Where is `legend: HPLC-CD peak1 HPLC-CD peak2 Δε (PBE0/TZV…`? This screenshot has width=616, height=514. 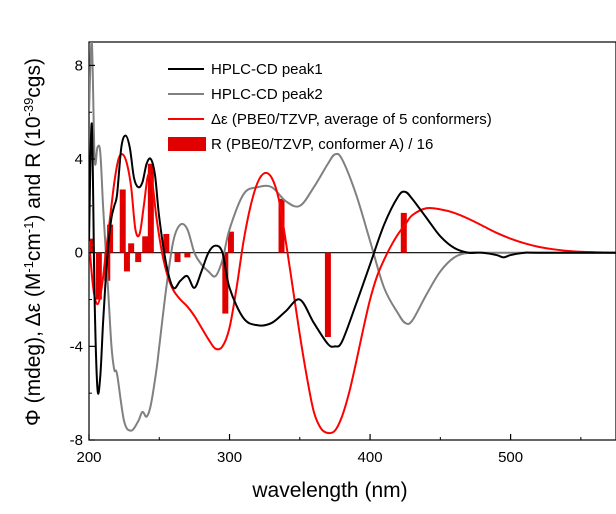
legend: HPLC-CD peak1 HPLC-CD peak2 Δε (PBE0/TZV… is located at coordinates (330, 107).